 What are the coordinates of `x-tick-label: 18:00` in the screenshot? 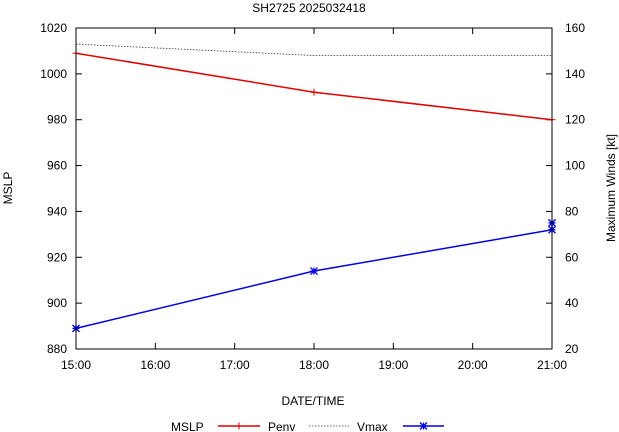 It's located at (314, 365).